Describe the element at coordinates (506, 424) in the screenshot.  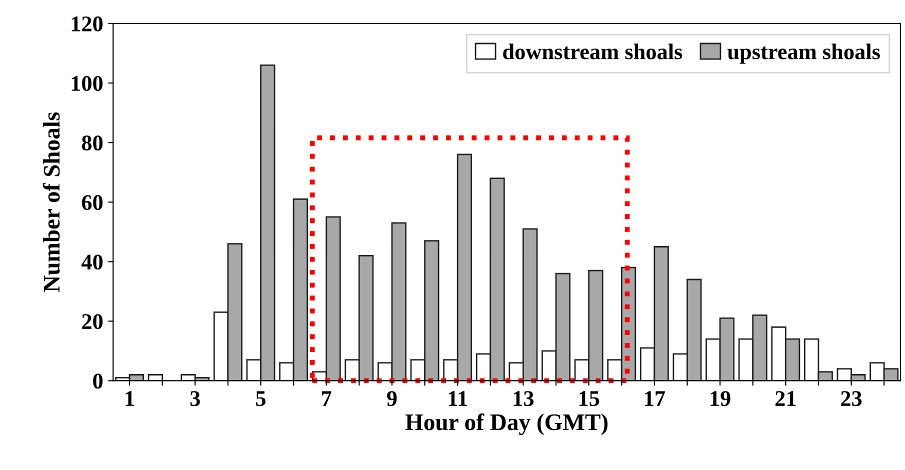
I see `x-axis-title: Hour of Day (GMT)` at that location.